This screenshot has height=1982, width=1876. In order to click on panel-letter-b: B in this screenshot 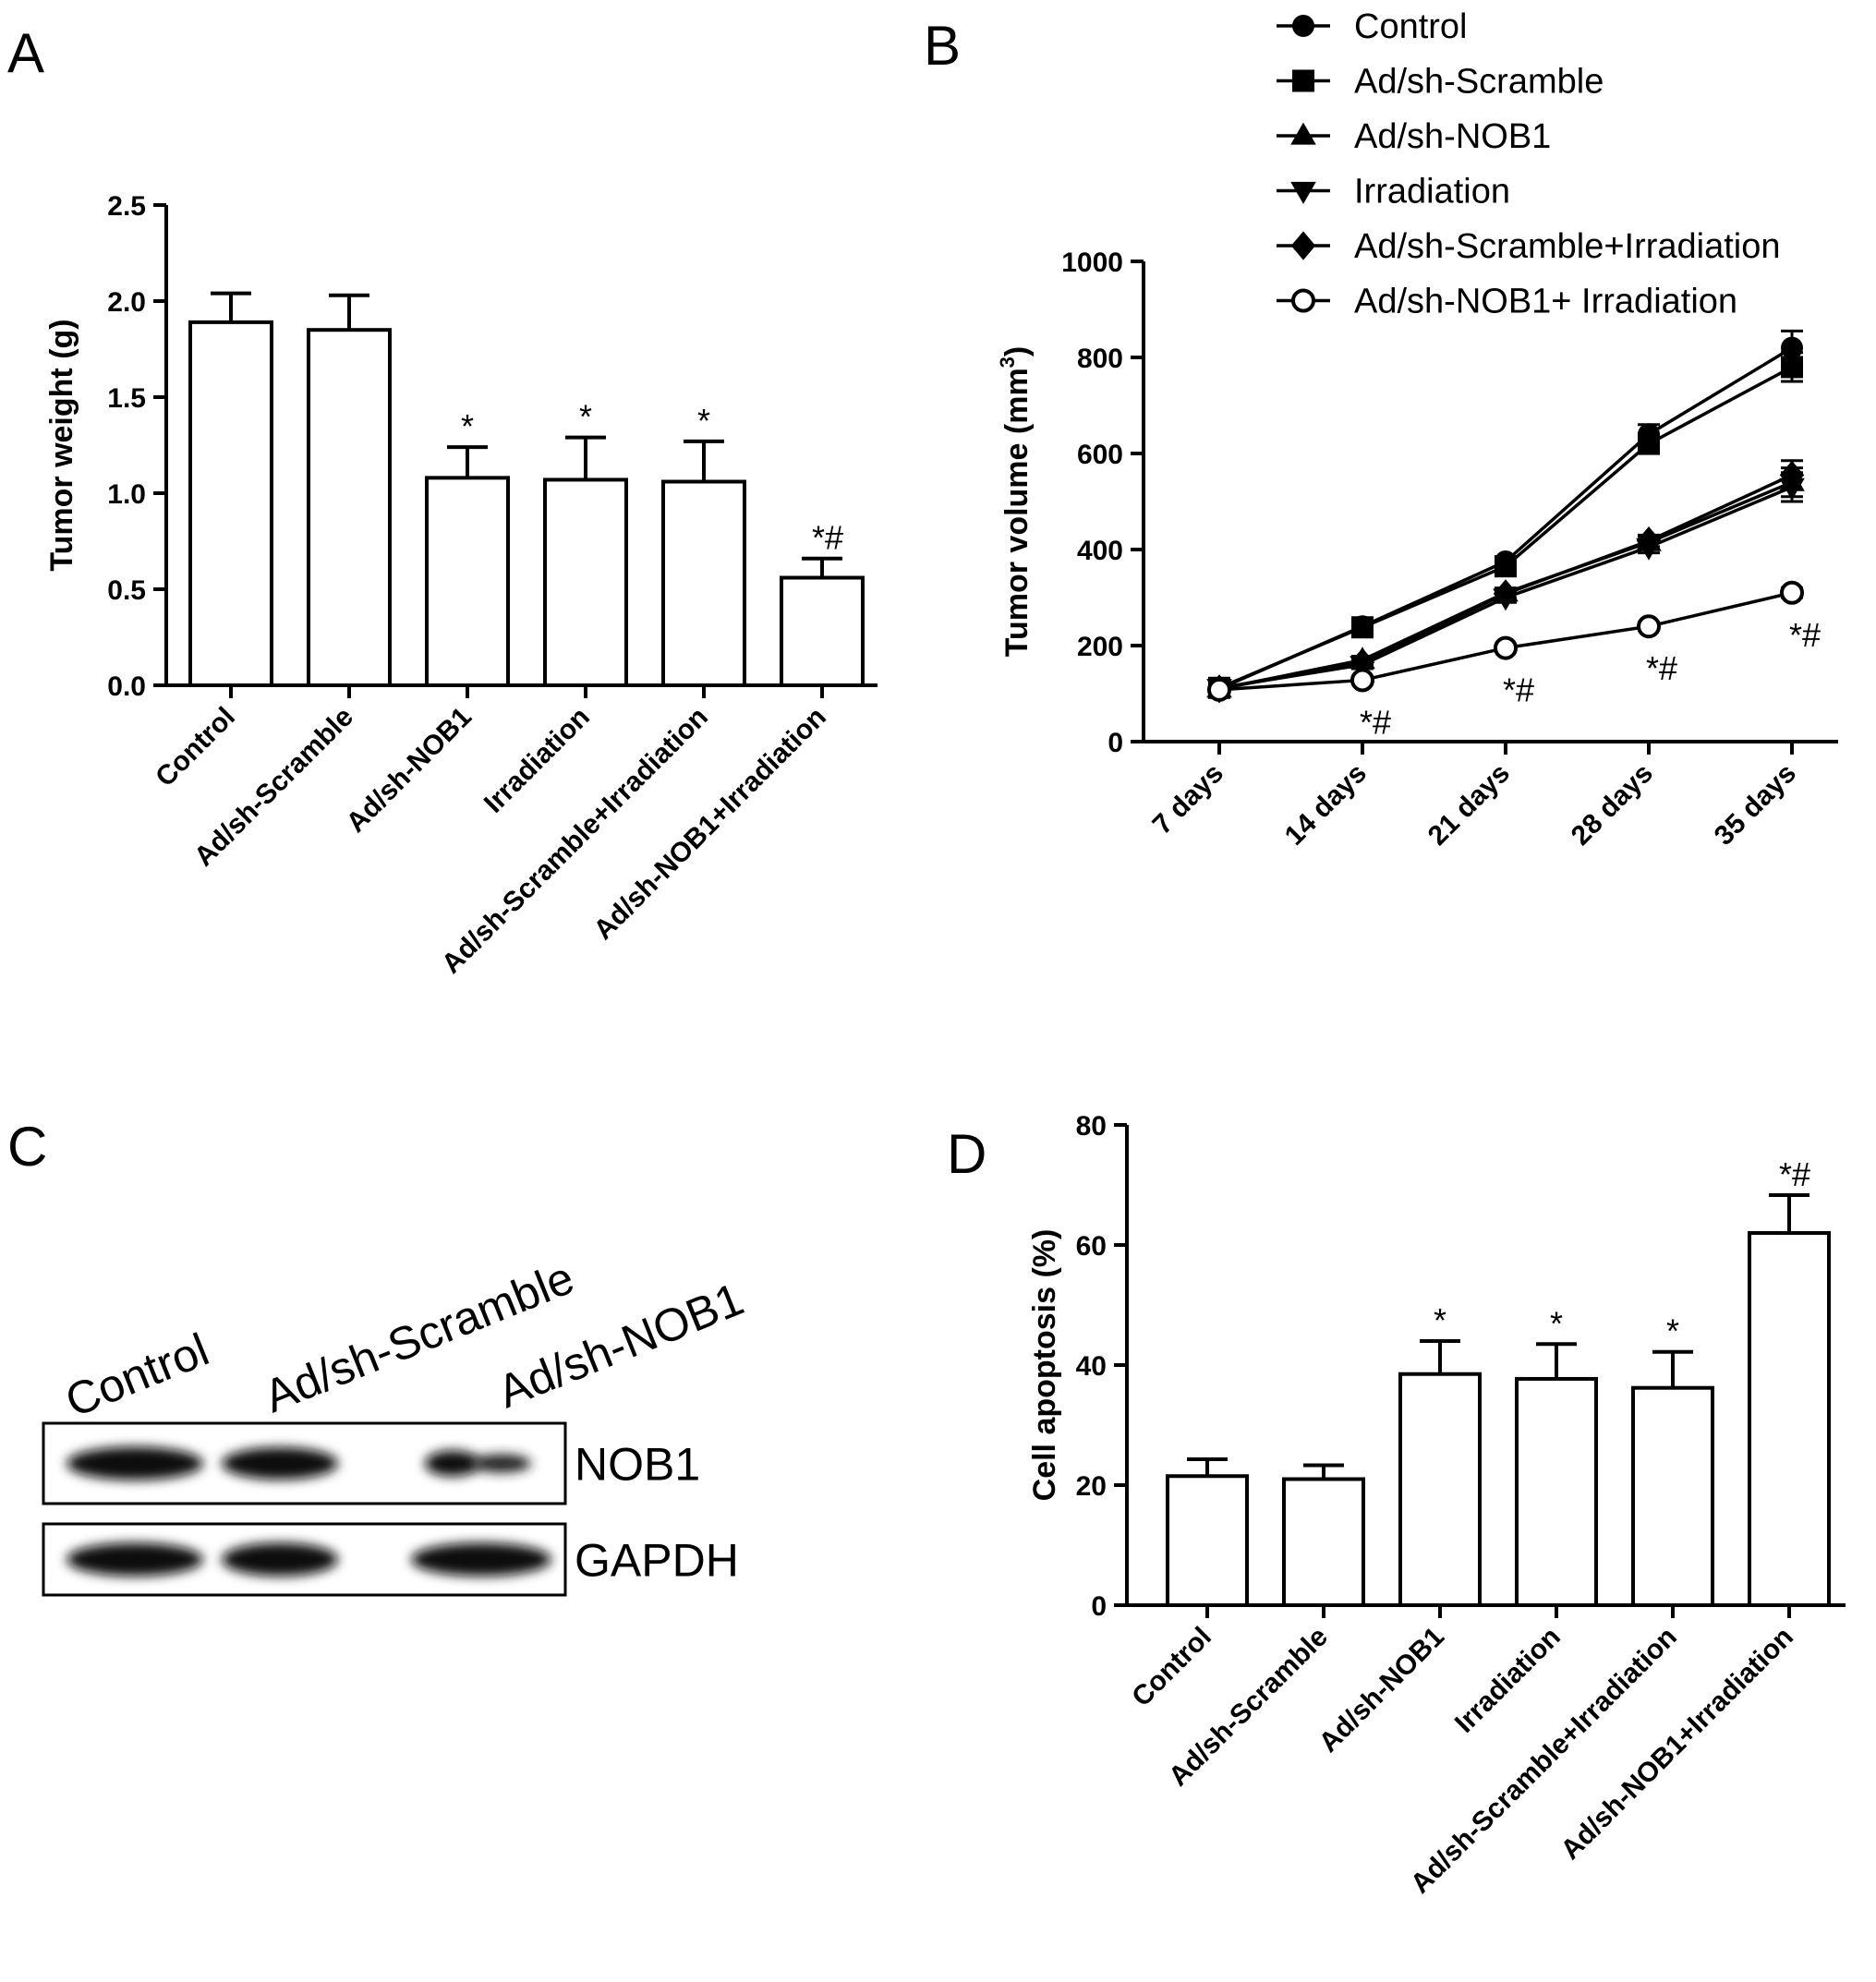, I will do `click(942, 46)`.